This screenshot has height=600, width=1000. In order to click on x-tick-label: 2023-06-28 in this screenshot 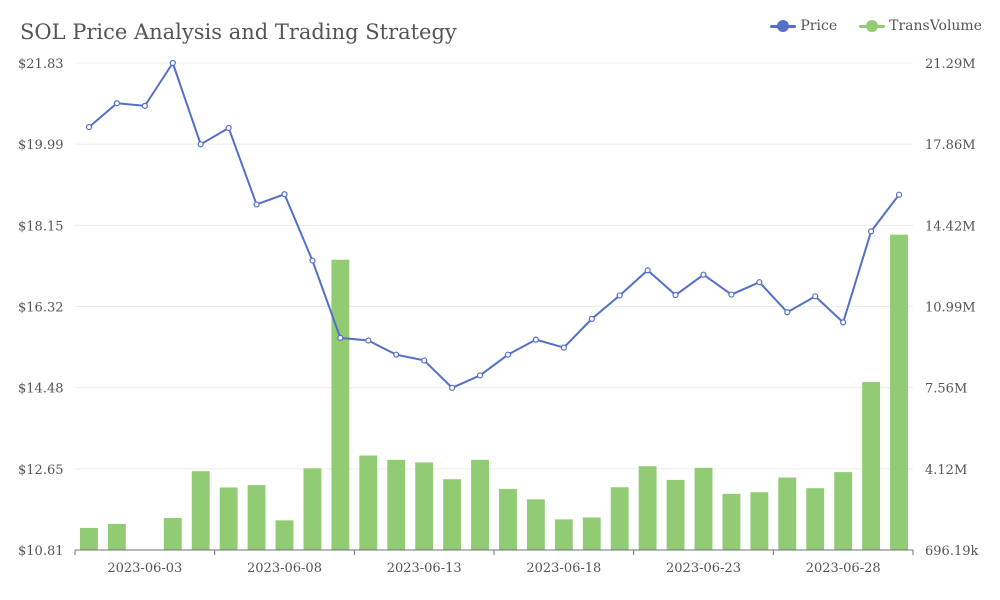, I will do `click(843, 568)`.